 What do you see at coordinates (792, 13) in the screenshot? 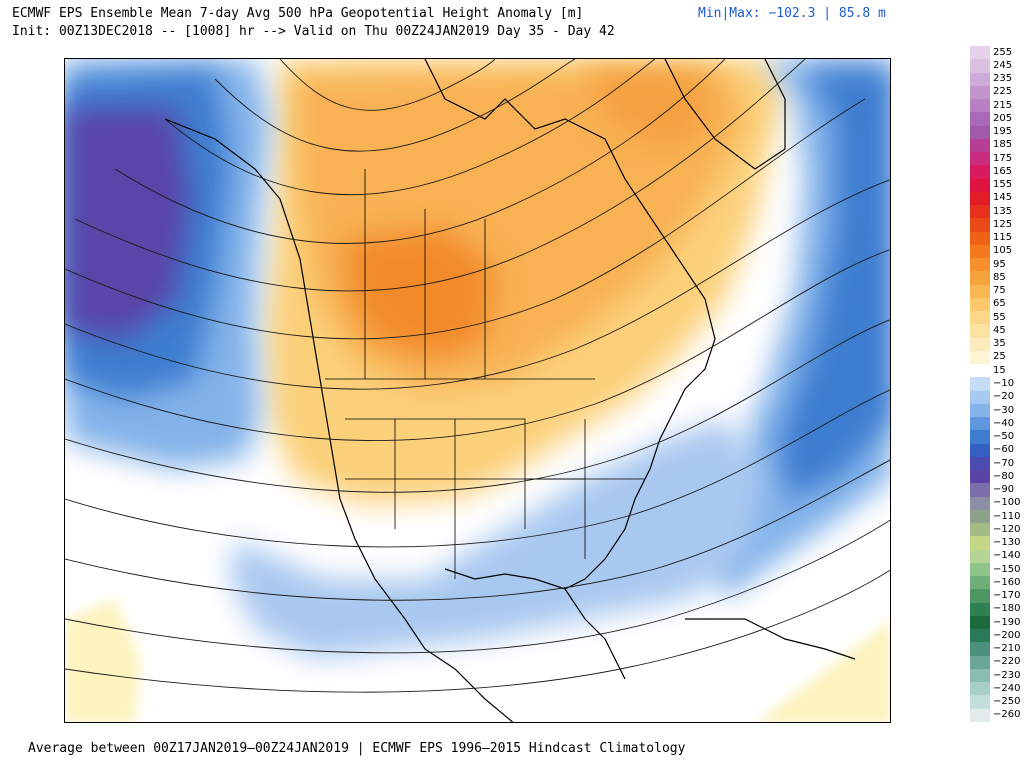
I see `min-max-readout: Min|Max: −102.3 | 85.8 m` at bounding box center [792, 13].